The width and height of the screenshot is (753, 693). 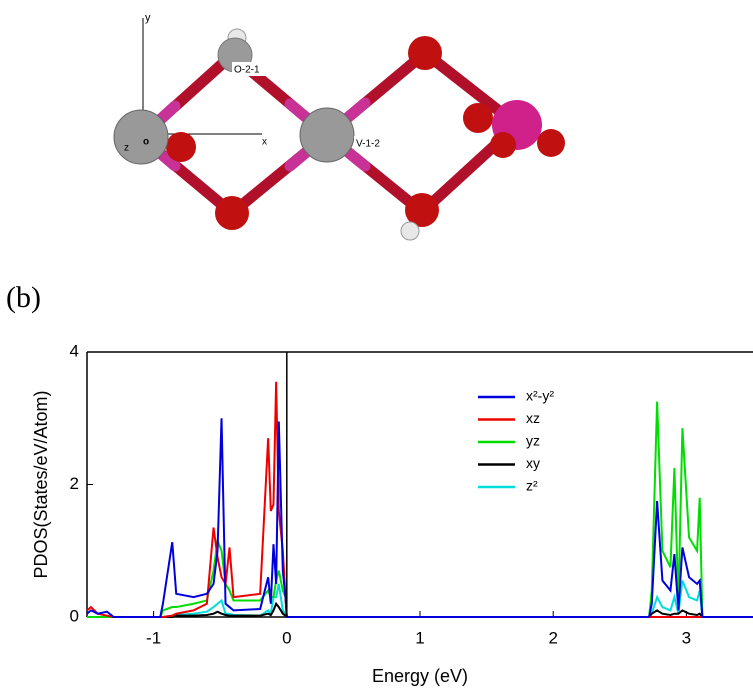 I want to click on legend-label: xz, so click(x=533, y=418).